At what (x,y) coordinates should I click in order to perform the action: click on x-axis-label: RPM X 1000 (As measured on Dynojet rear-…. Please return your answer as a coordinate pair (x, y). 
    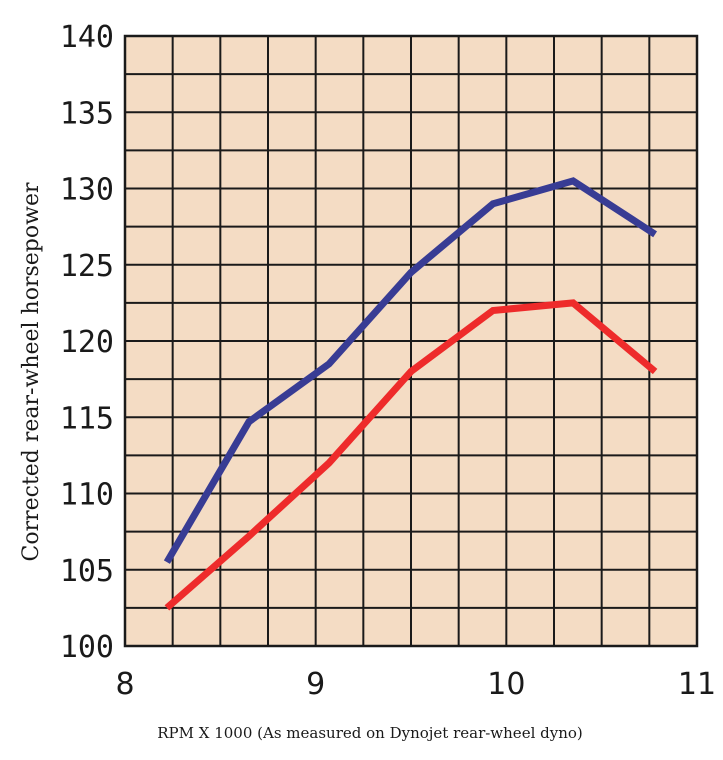
    Looking at the image, I should click on (370, 733).